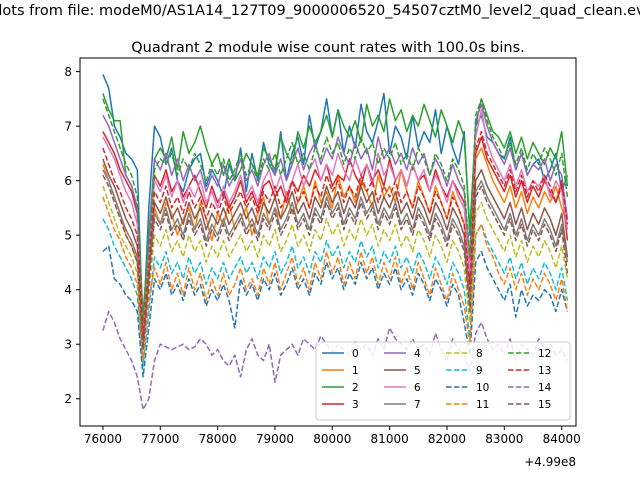 The height and width of the screenshot is (480, 640). What do you see at coordinates (544, 405) in the screenshot?
I see `legend-label-15: 15` at bounding box center [544, 405].